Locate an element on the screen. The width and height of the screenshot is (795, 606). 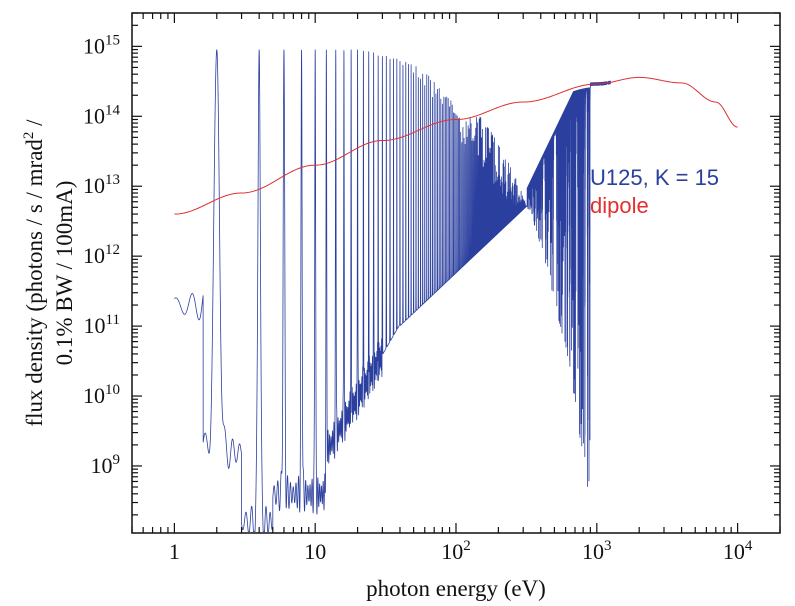
svg-text:flux density (photons / s / mr: flux density (photons / s / mrad2 / is located at coordinates (34, 273).